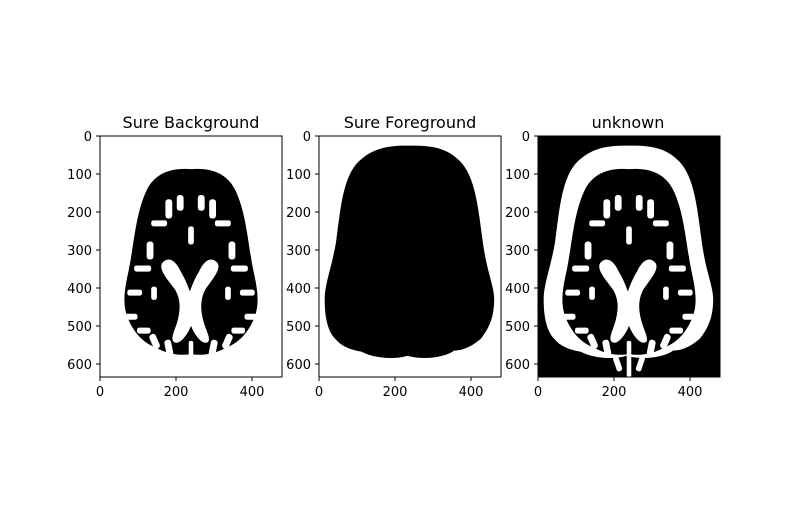  I want to click on brain-mask-sure-foreground, so click(410, 256).